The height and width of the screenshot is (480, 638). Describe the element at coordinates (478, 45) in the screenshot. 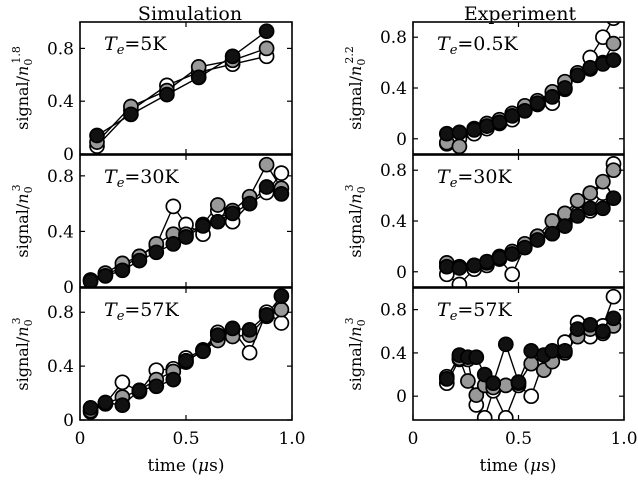

I see `temperature-annotation: Te=0.5K` at that location.